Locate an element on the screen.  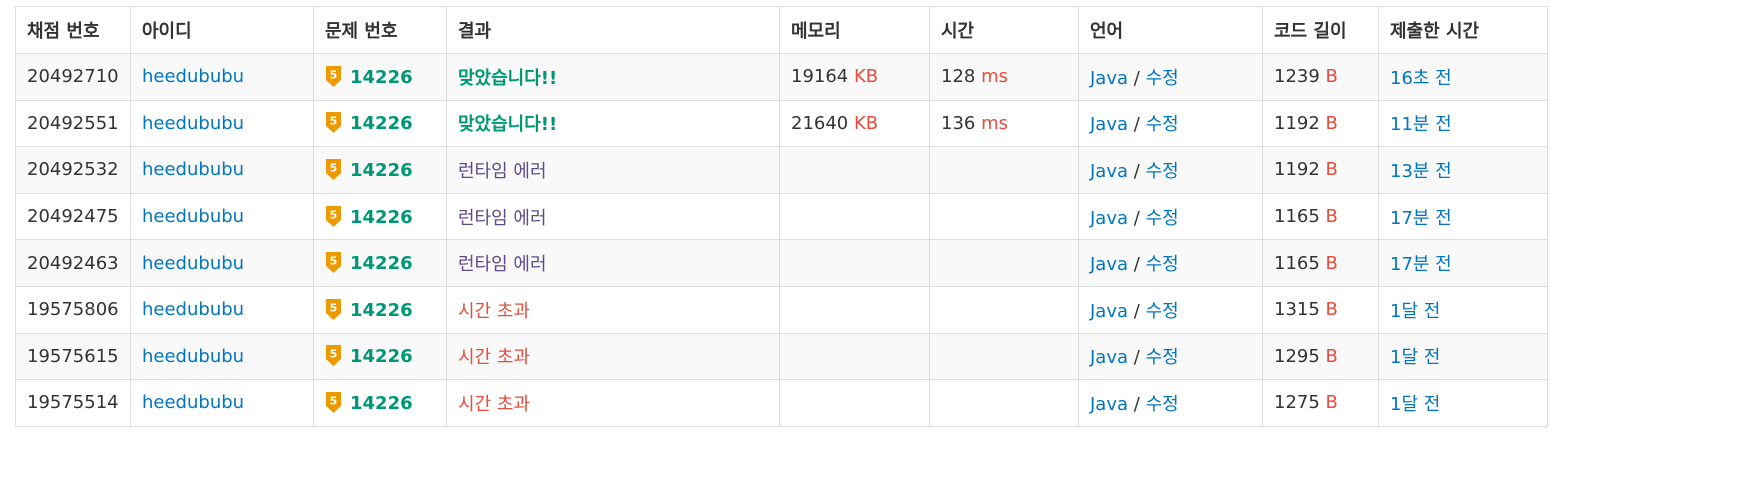
submitted-time-cell: 17분 전 is located at coordinates (1463, 216).